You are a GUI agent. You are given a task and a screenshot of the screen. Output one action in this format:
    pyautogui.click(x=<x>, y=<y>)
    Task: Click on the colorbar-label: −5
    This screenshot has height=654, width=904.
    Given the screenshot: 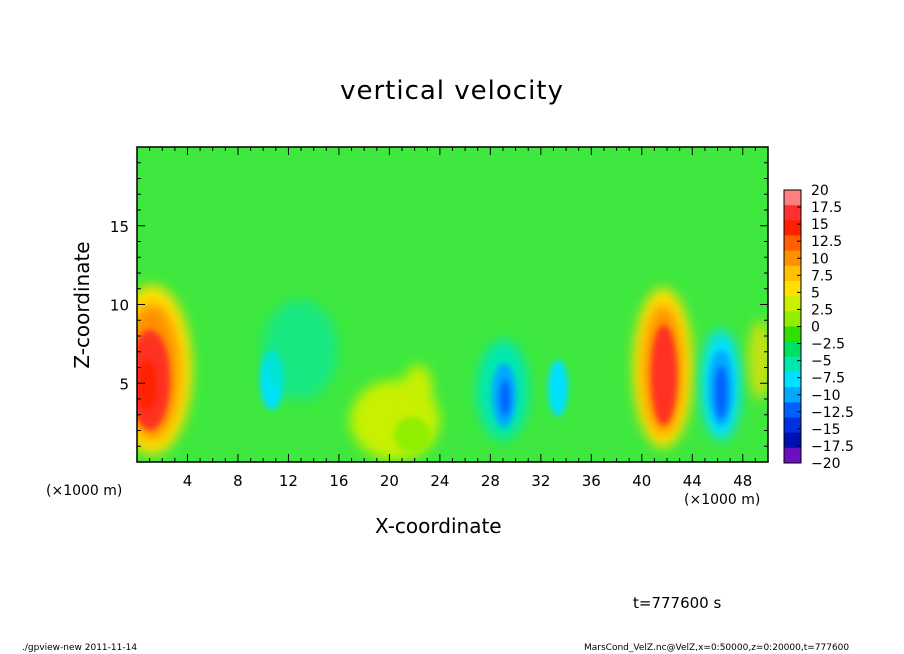 What is the action you would take?
    pyautogui.click(x=821, y=362)
    